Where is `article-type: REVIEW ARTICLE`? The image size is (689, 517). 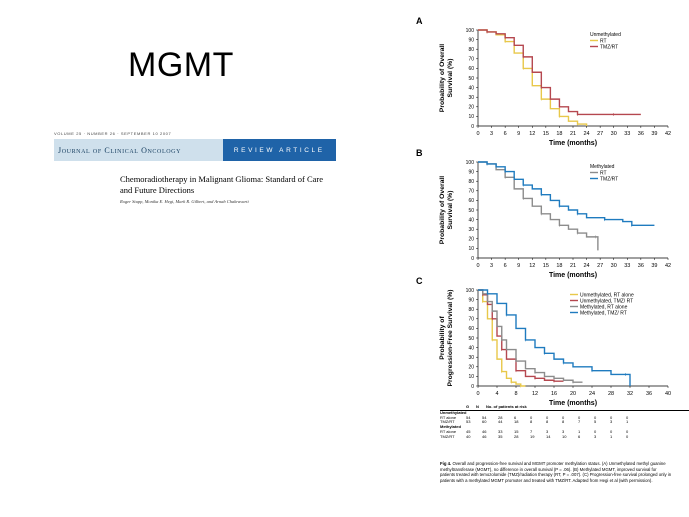
article-type: REVIEW ARTICLE is located at coordinates (279, 150).